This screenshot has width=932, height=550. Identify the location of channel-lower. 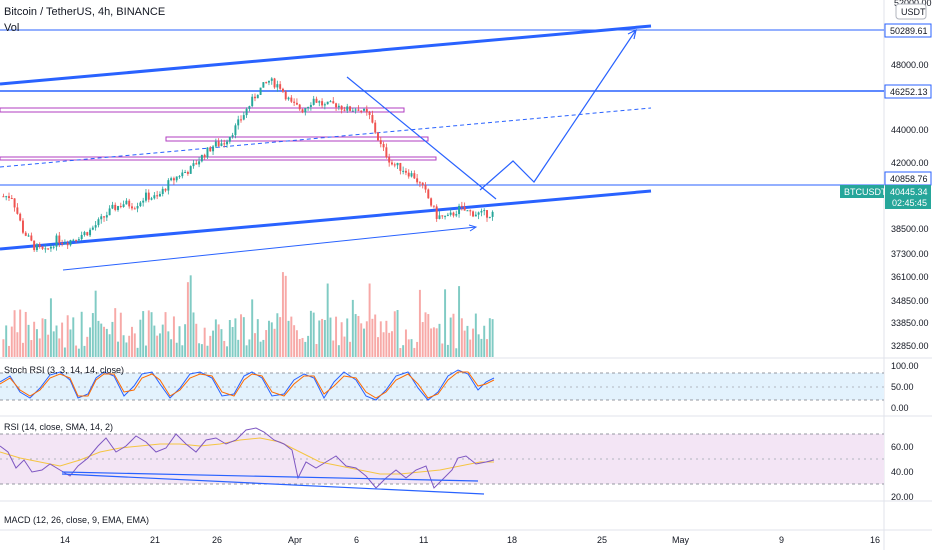
(326, 220).